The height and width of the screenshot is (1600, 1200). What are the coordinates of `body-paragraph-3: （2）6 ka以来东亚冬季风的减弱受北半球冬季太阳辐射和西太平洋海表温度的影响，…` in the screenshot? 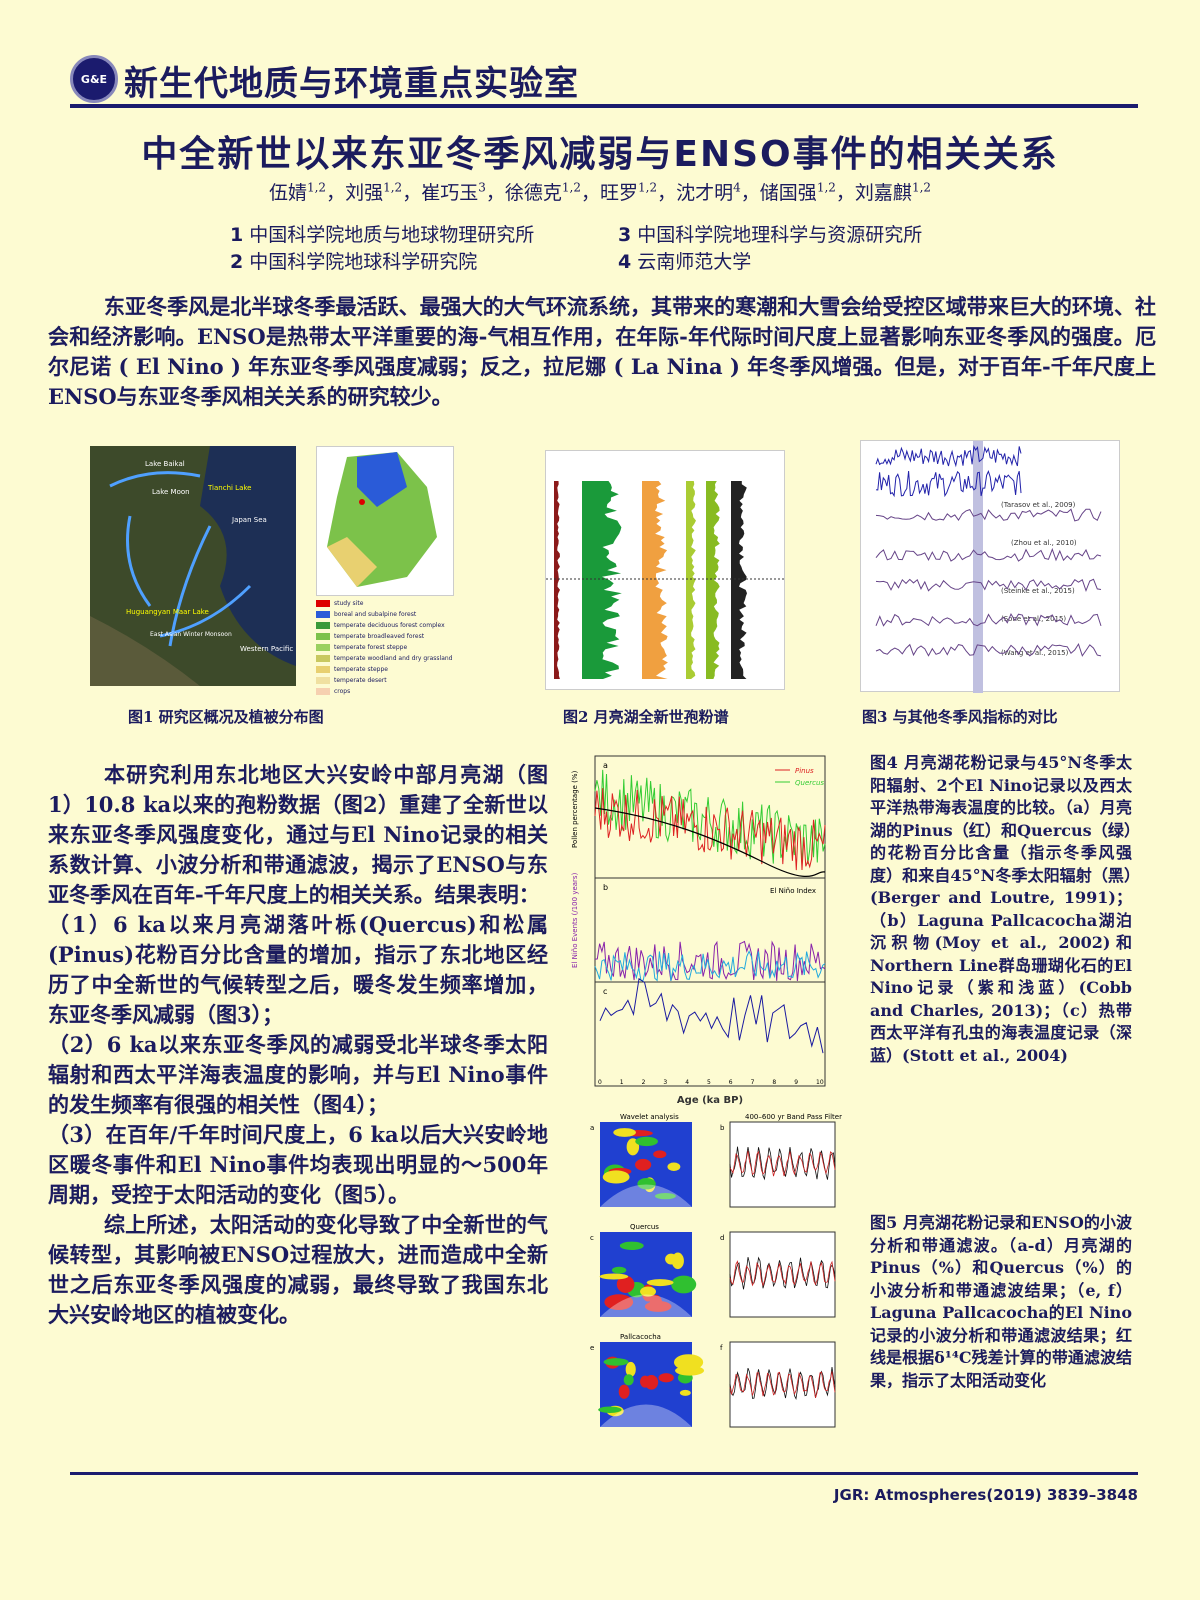 It's located at (298, 1074).